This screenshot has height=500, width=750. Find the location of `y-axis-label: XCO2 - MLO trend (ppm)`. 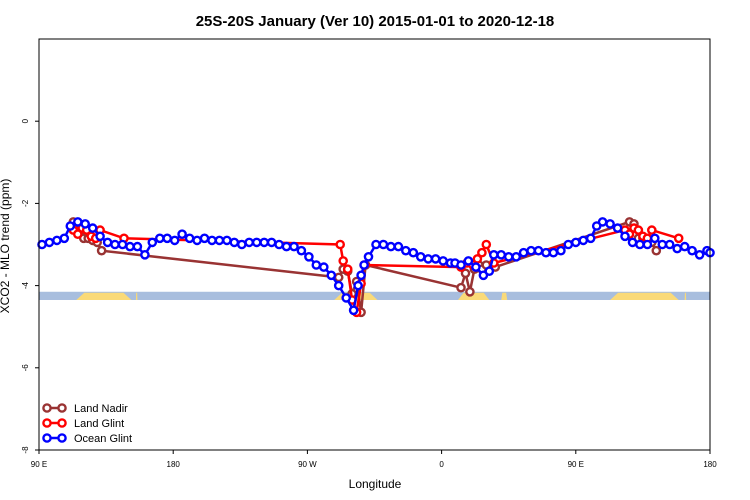

y-axis-label: XCO2 - MLO trend (ppm) is located at coordinates (6, 246).